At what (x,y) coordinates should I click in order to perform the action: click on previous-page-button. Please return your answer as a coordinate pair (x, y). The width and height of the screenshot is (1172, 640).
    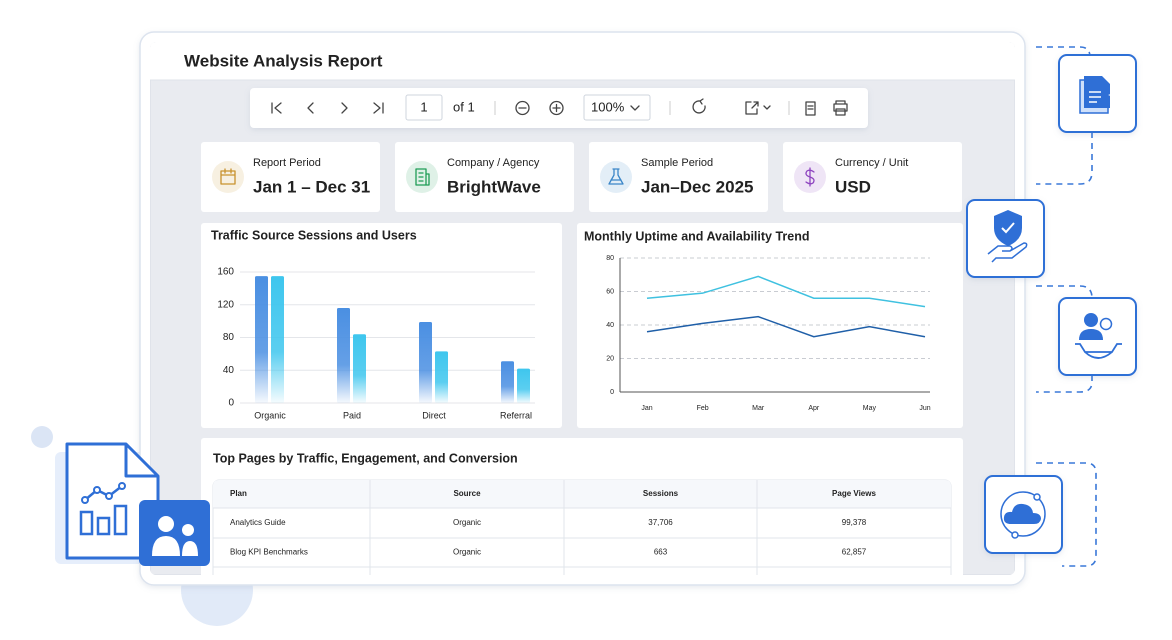
    Looking at the image, I should click on (311, 108).